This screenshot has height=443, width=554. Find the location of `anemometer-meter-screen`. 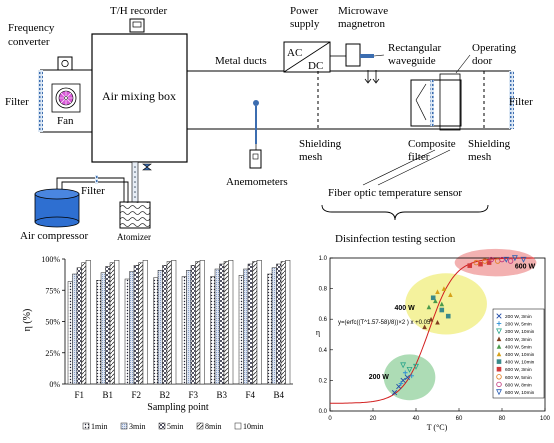

anemometer-meter-screen is located at coordinates (255, 156).